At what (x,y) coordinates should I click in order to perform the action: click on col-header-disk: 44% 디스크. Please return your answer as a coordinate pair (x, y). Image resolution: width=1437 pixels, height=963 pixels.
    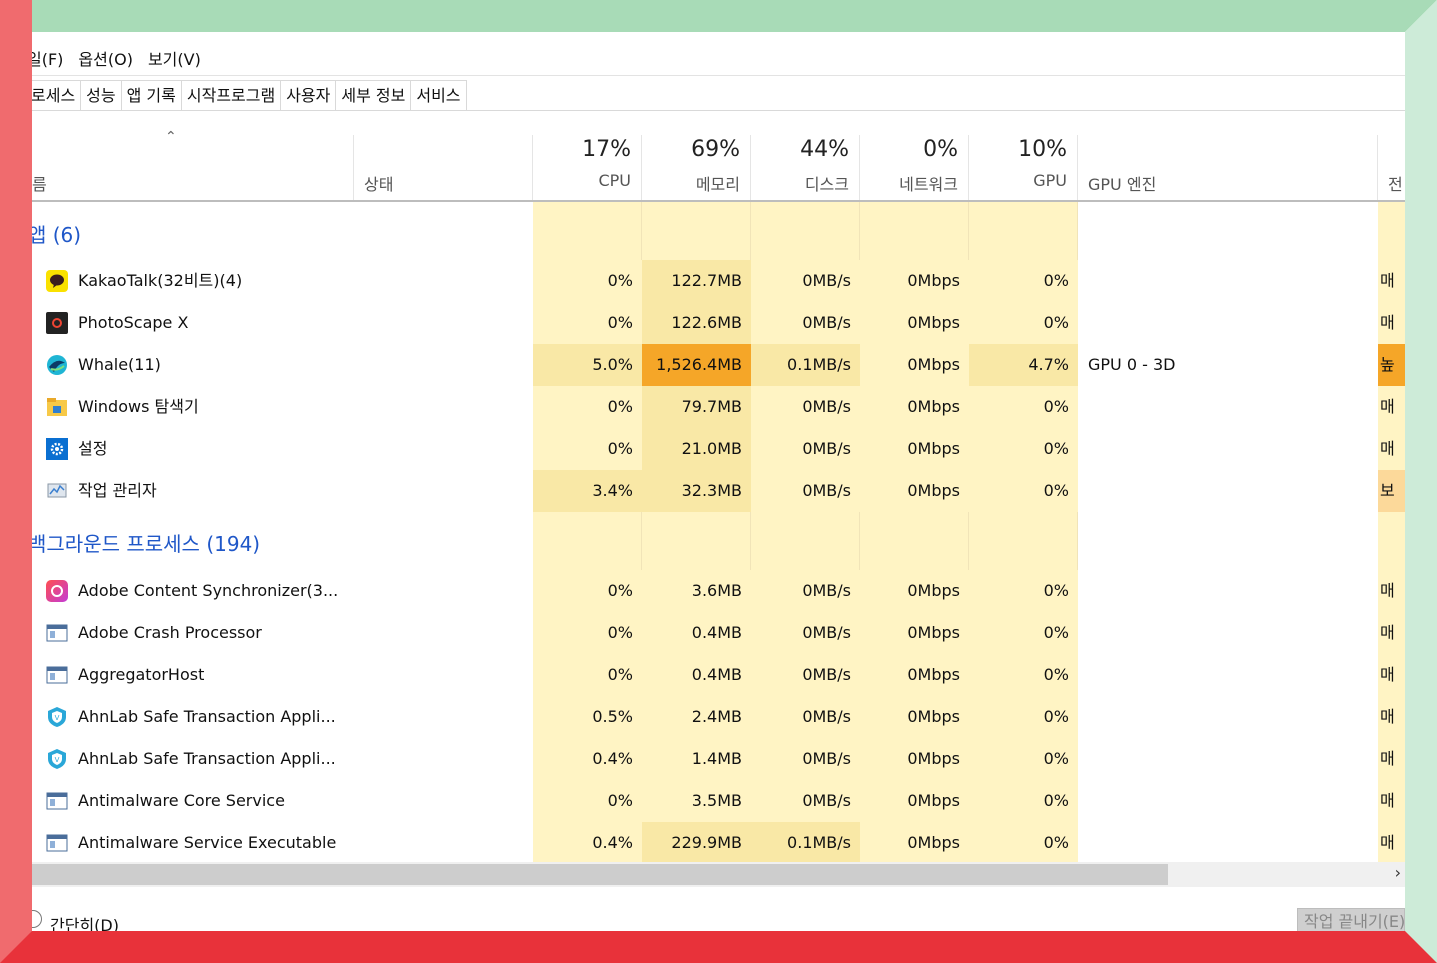
    Looking at the image, I should click on (805, 168).